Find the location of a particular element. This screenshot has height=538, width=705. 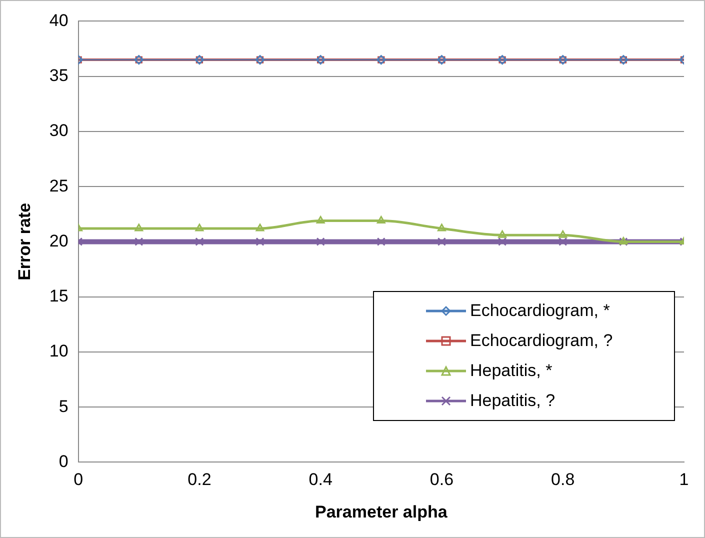

x-tick-label: 0.4 is located at coordinates (320, 480).